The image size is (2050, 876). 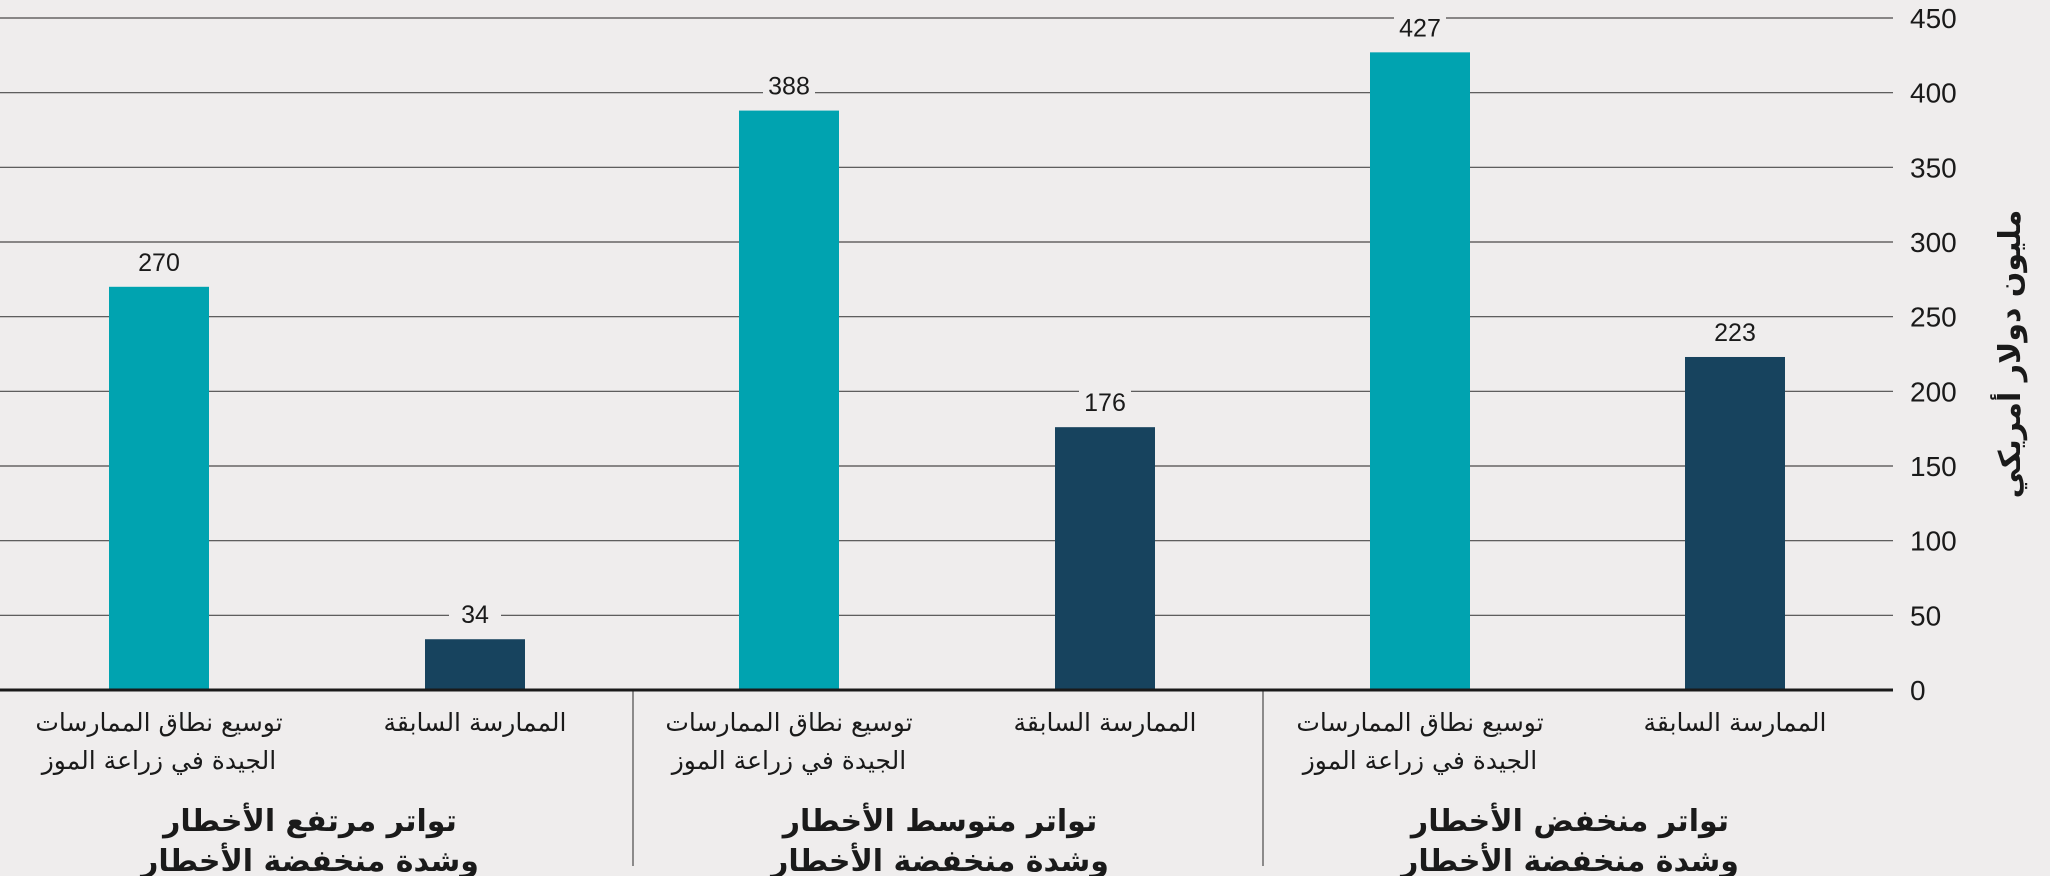 I want to click on bar-value-label: 34, so click(x=475, y=615).